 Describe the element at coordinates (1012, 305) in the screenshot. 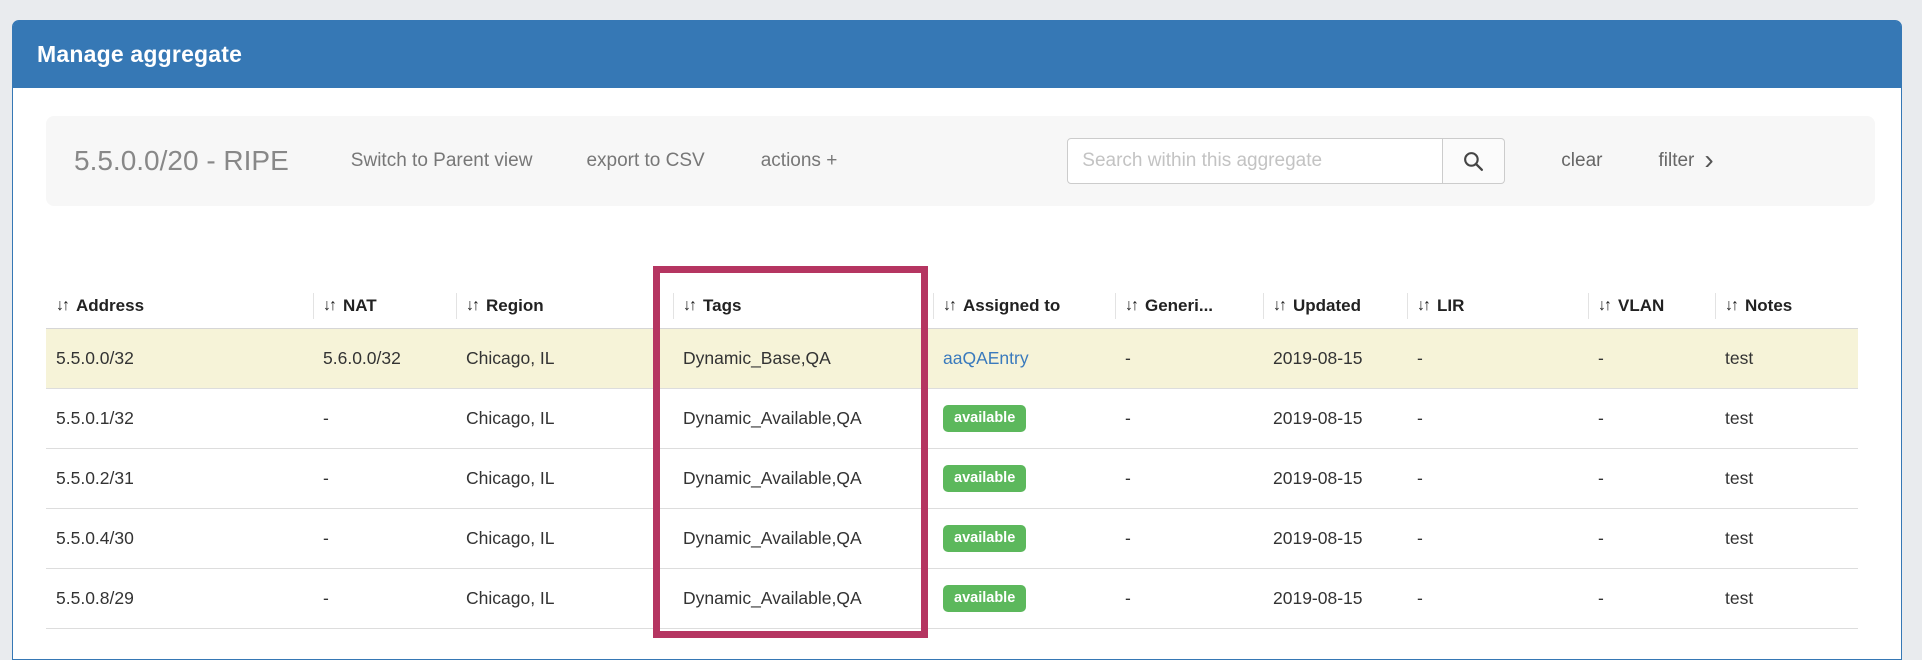

I see `column-header-label: Assigned to` at that location.